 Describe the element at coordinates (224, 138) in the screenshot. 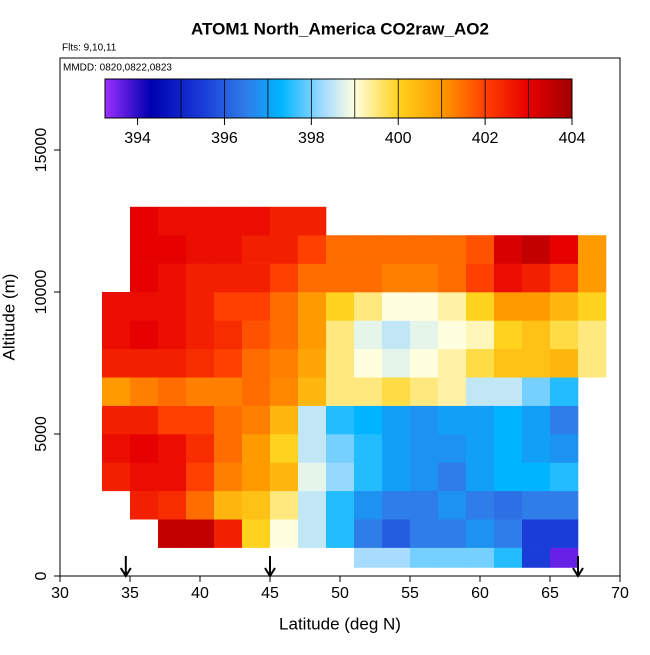

I see `colorbar-tick-label: 396` at that location.